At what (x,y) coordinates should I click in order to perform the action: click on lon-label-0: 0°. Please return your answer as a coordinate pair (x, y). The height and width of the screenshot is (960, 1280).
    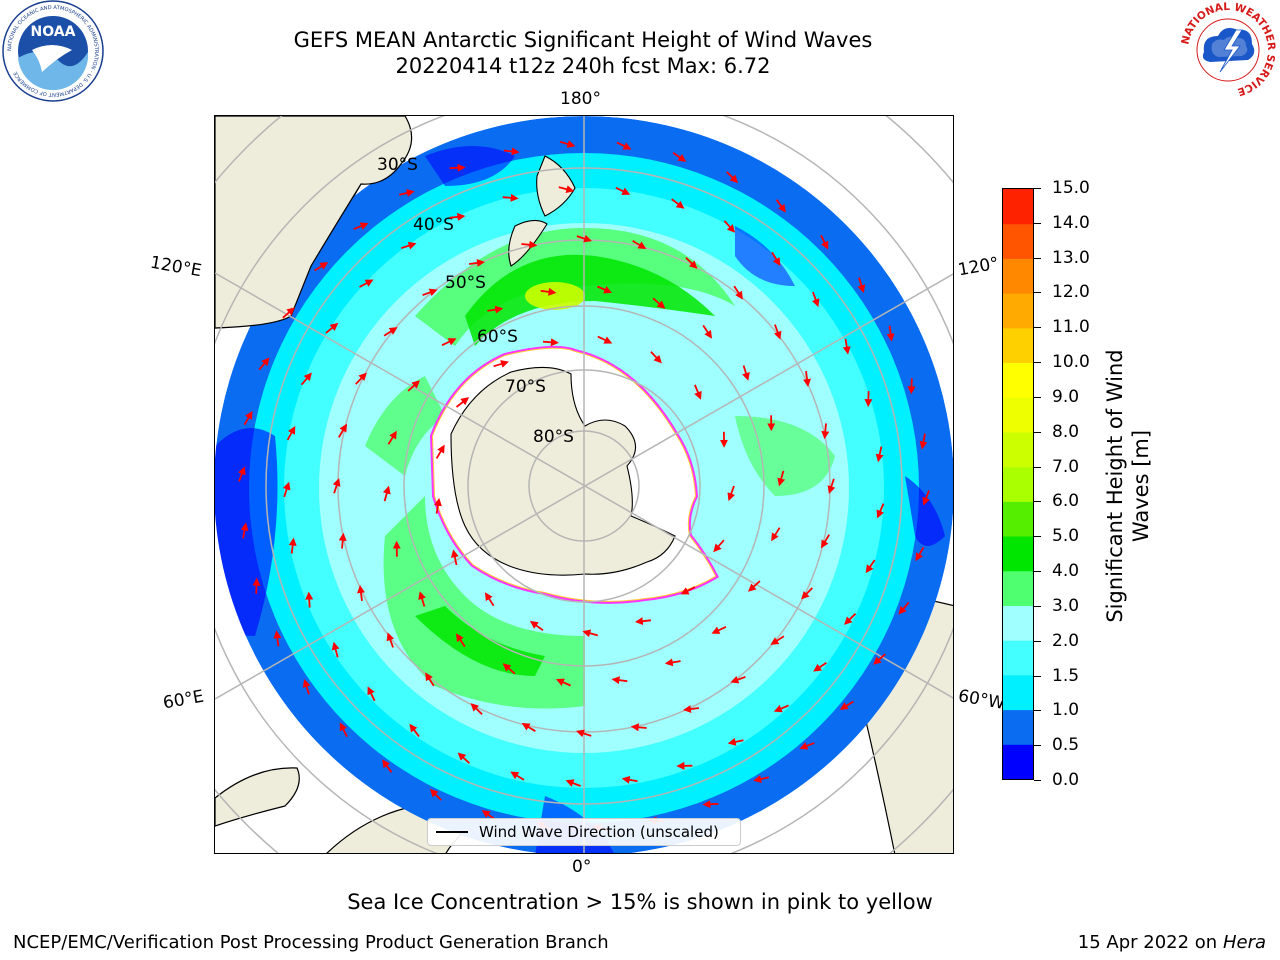
    Looking at the image, I should click on (582, 867).